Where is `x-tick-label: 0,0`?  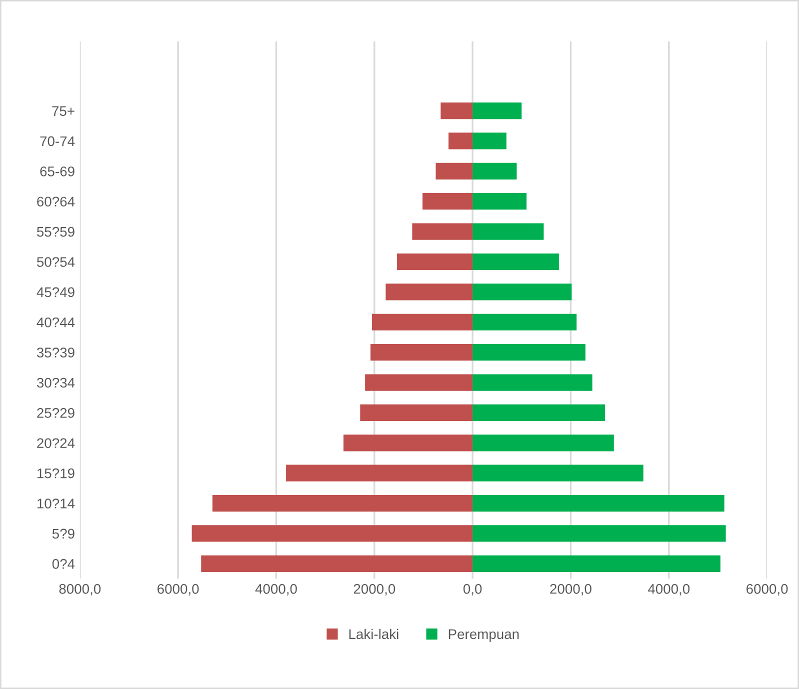 x-tick-label: 0,0 is located at coordinates (472, 590).